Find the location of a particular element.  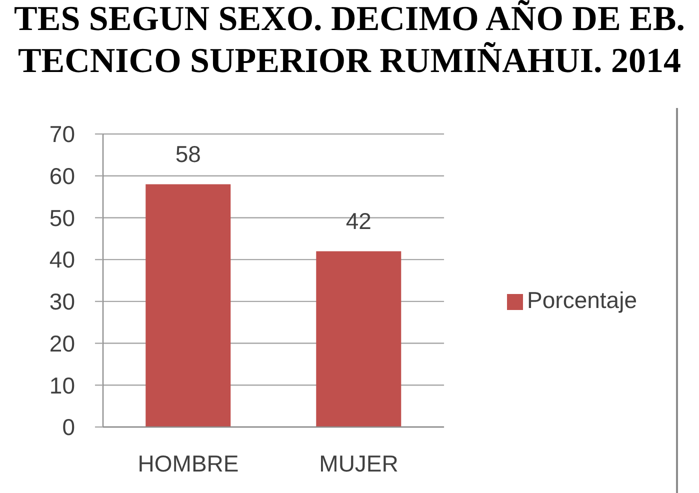

x-tick-label: MUJER is located at coordinates (358, 463).